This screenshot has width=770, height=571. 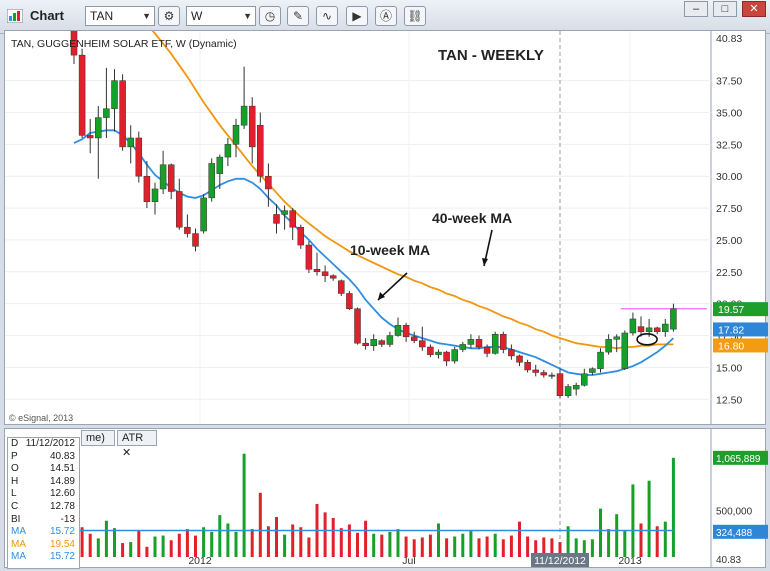 What do you see at coordinates (43, 520) in the screenshot?
I see `data-window-row: BI -13` at bounding box center [43, 520].